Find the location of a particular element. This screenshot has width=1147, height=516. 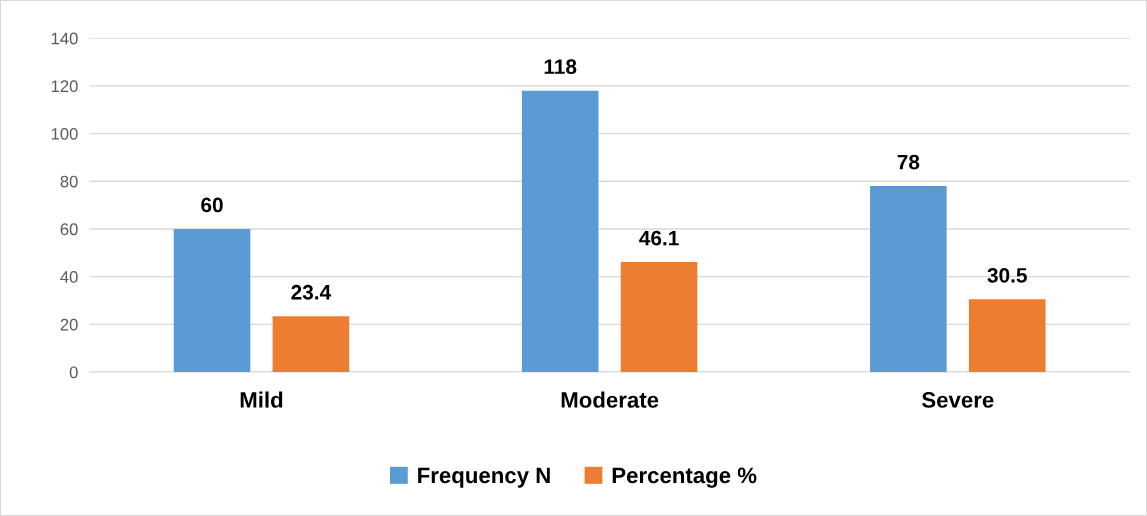

y-tick-label: 40 is located at coordinates (69, 277).